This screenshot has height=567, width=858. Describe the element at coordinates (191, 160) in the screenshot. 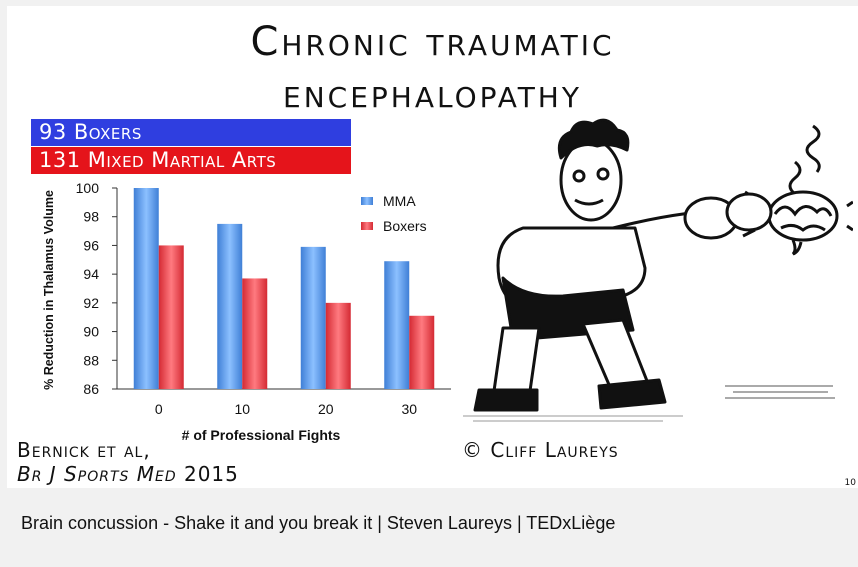

I see `mma-count-banner: 131 Mixed Martial Arts` at that location.